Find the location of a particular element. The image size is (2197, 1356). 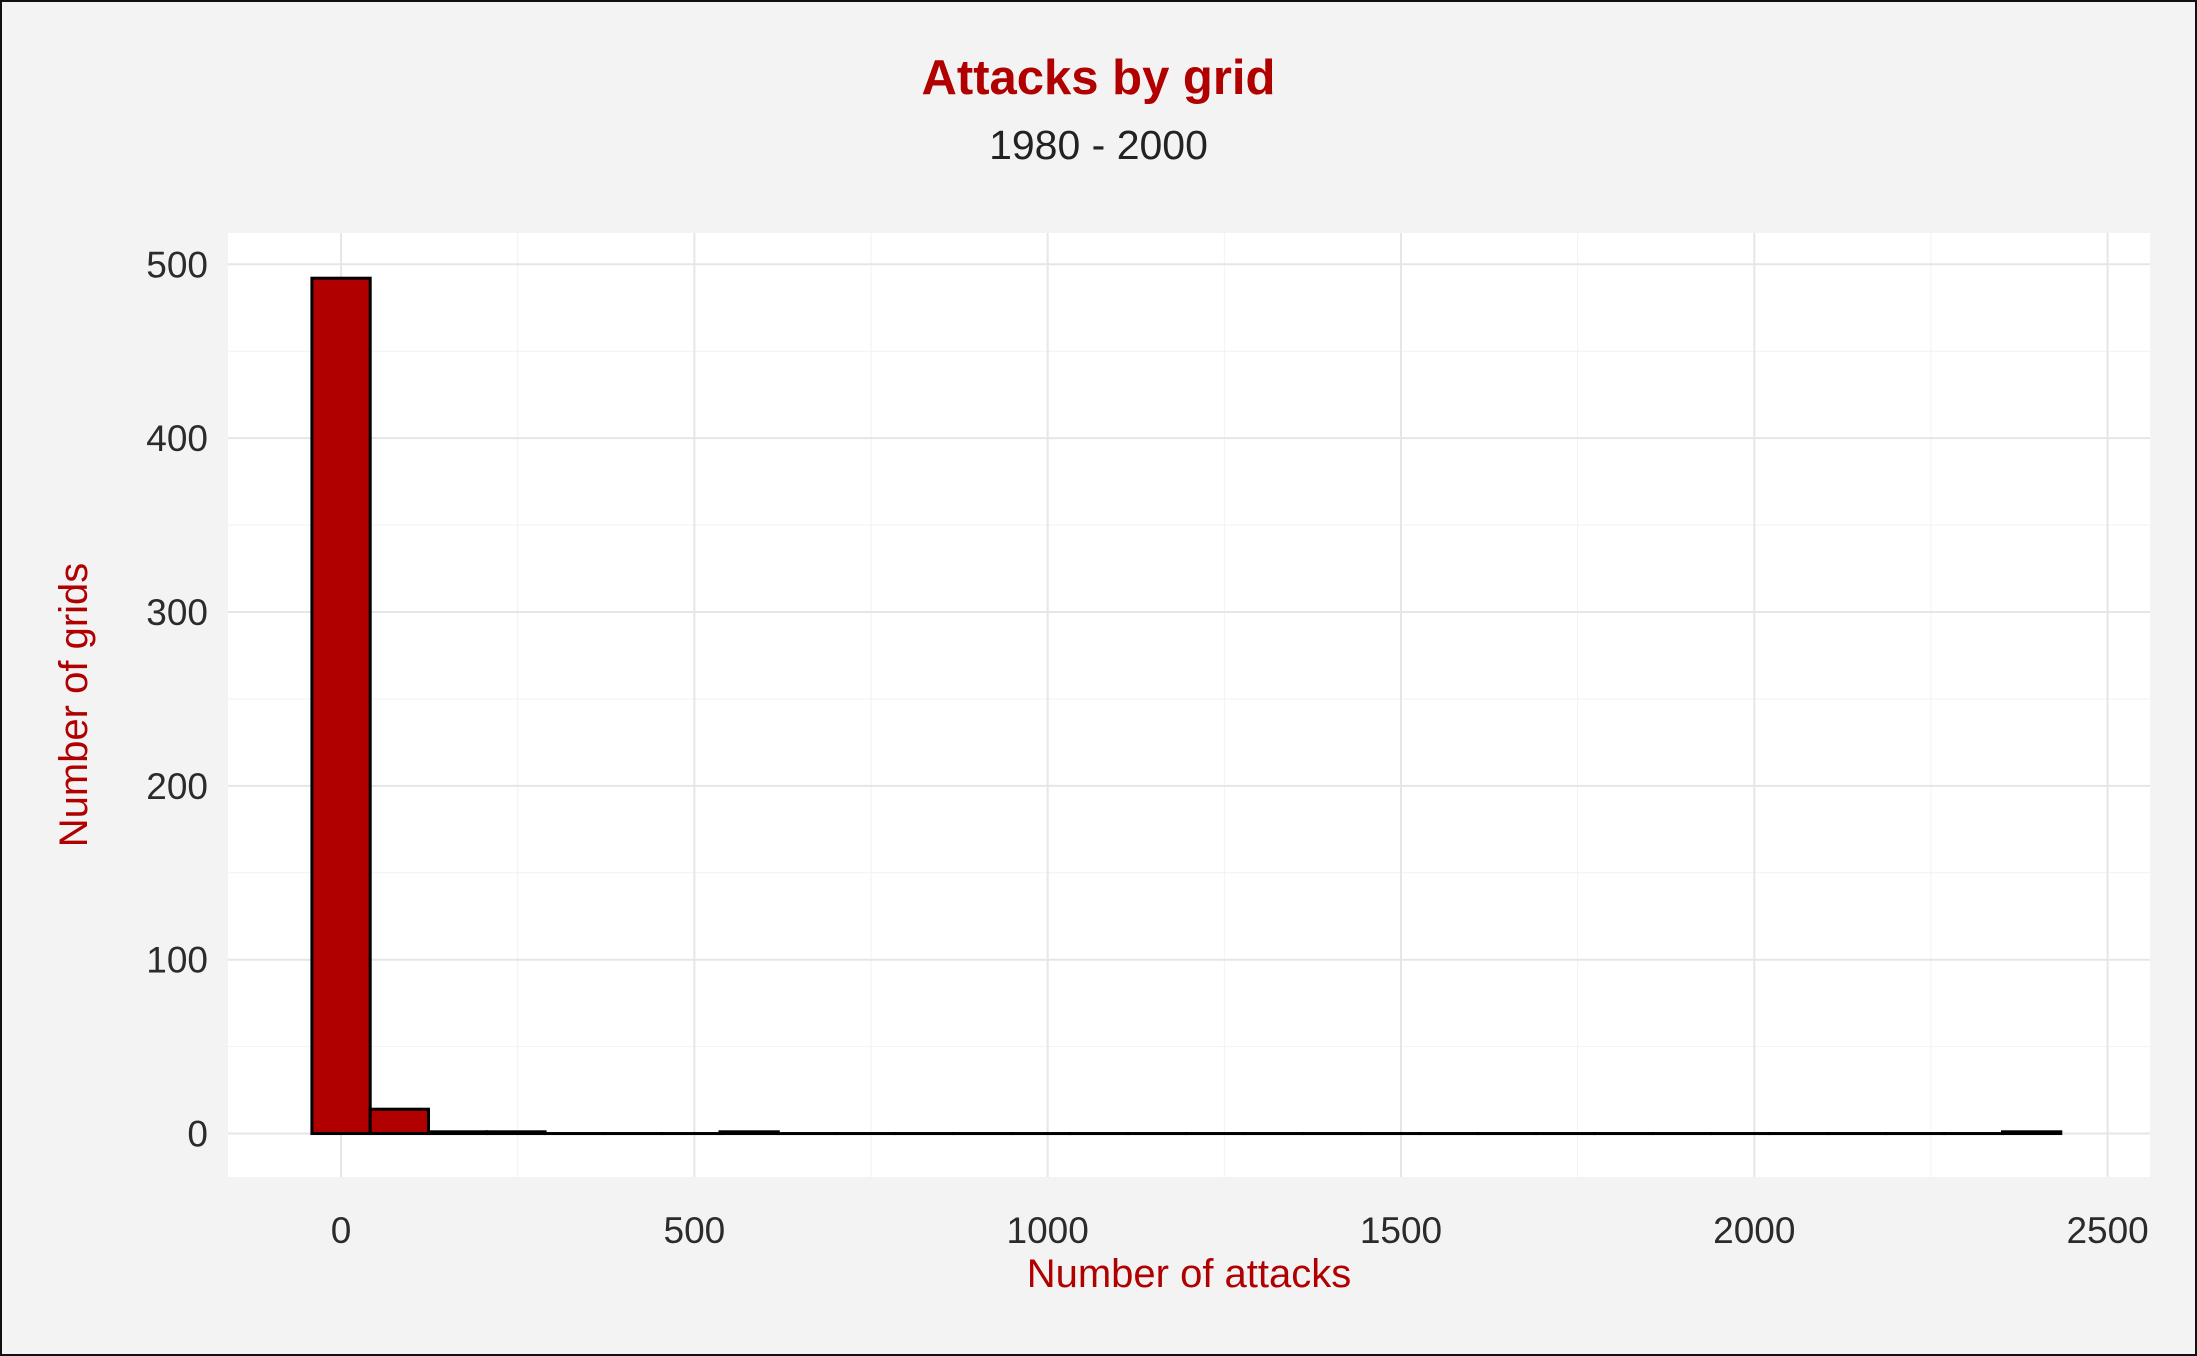

x-tick-label: 0 is located at coordinates (341, 1230).